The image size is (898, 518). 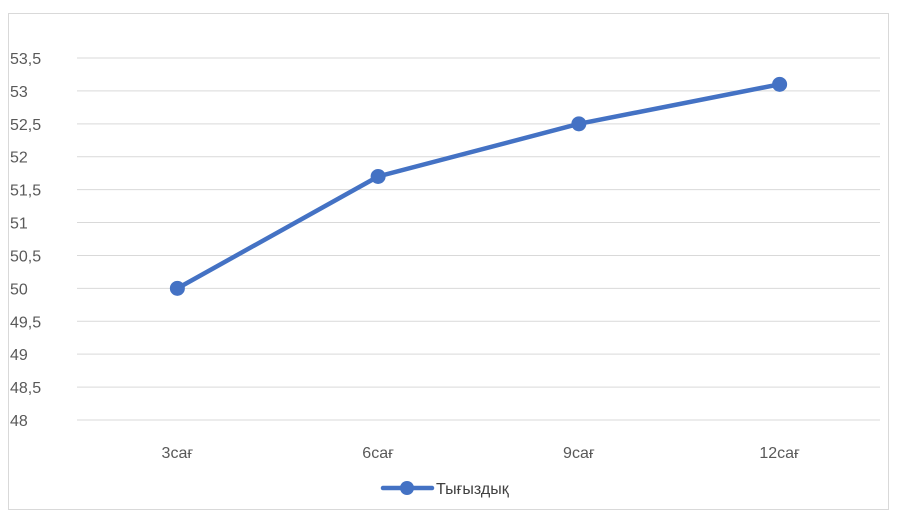 I want to click on y-tick-label: 50,5, so click(x=25, y=256).